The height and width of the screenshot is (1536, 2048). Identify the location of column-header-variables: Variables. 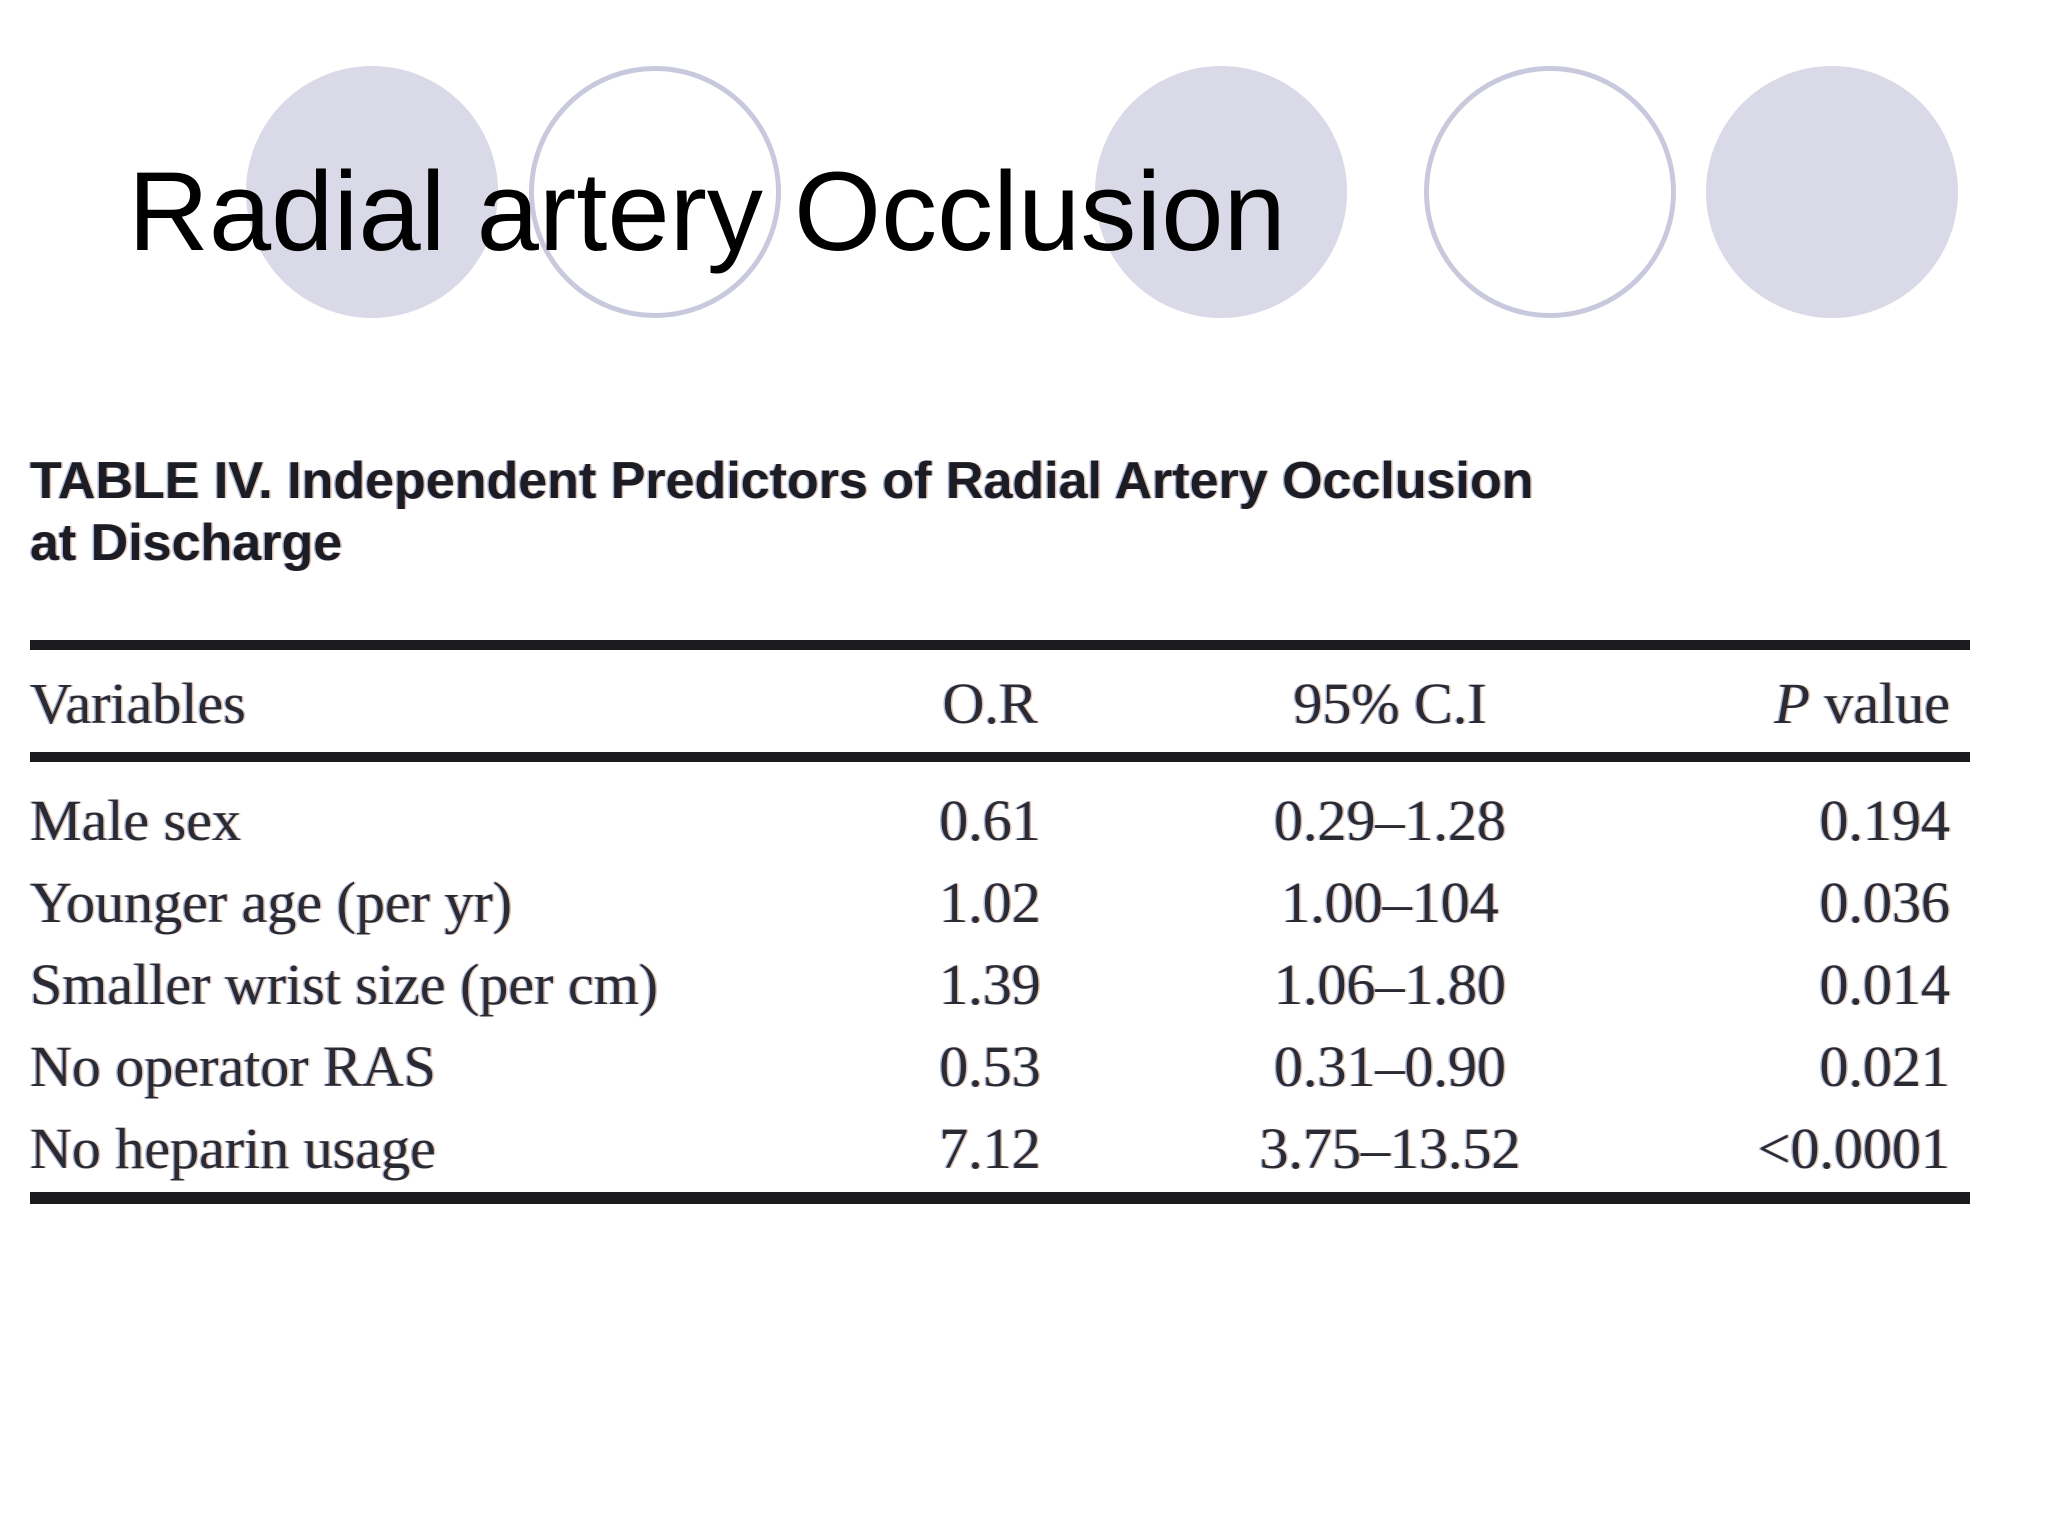
(138, 703).